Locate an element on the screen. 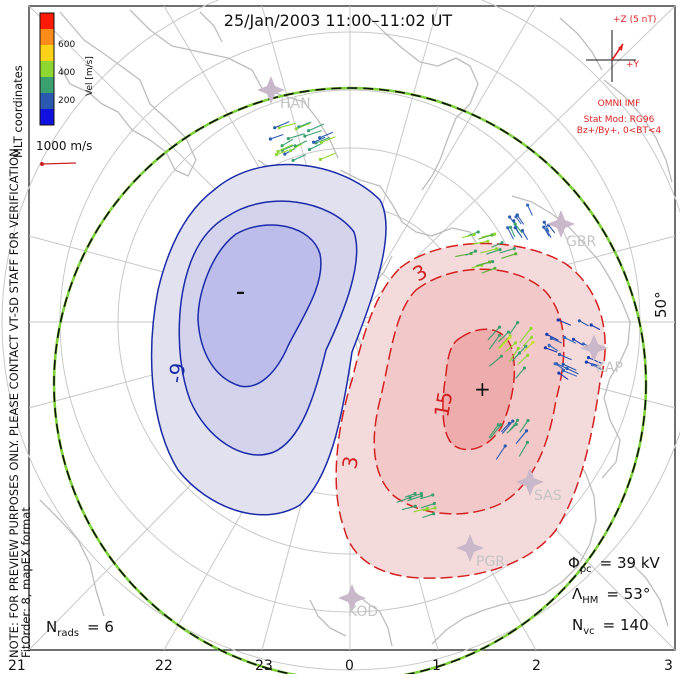 This screenshot has height=678, width=680. colorbar-frame is located at coordinates (47, 69).